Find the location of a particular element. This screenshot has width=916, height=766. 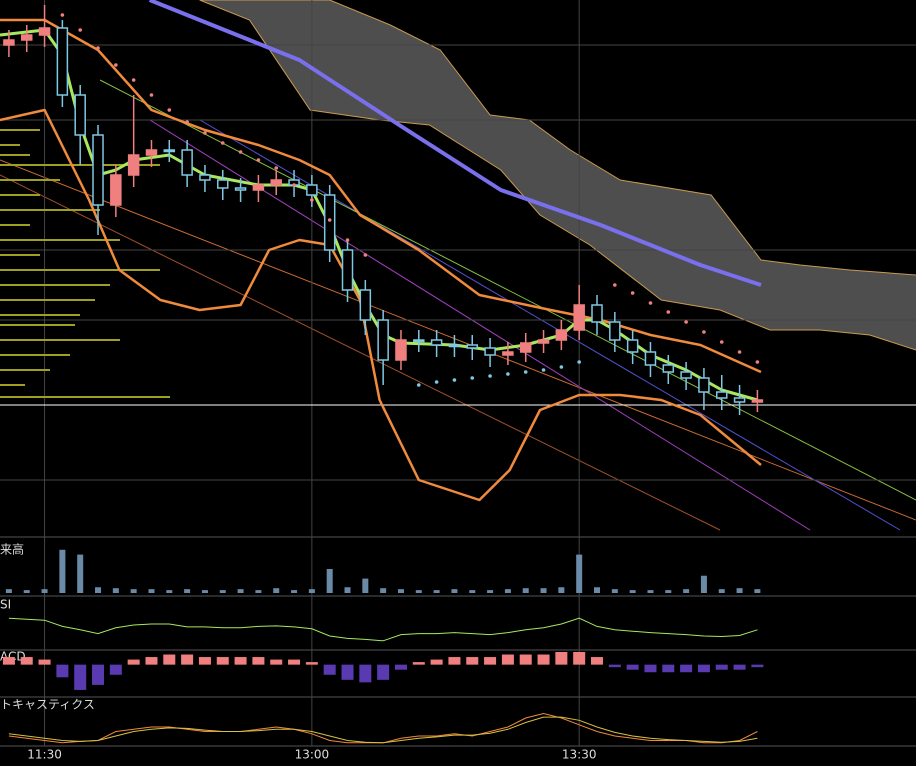

x-tick-label: 13:30 is located at coordinates (579, 755).